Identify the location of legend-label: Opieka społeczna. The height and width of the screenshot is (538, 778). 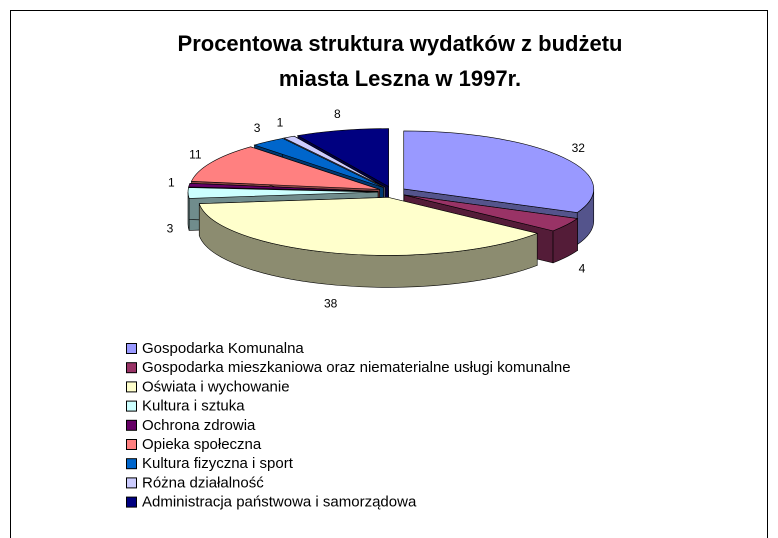
(202, 444).